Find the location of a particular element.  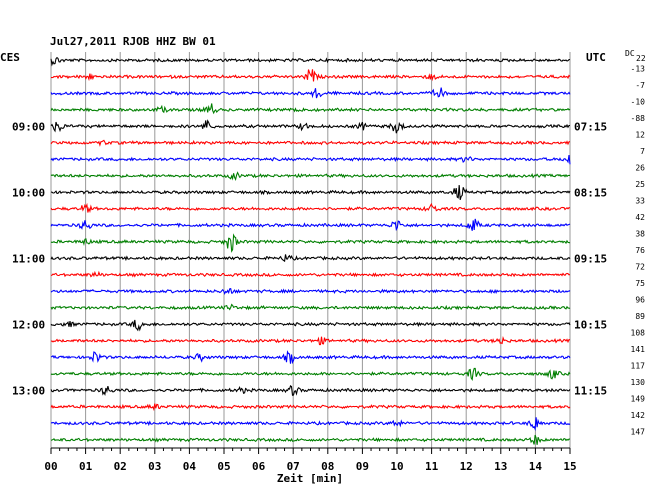

dc-offset-label: 76 is located at coordinates (640, 250).